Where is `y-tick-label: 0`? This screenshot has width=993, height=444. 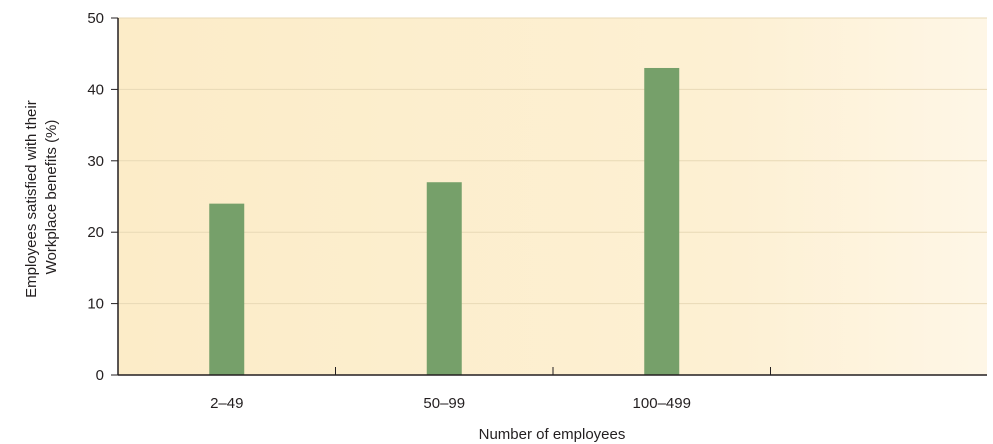 y-tick-label: 0 is located at coordinates (100, 375).